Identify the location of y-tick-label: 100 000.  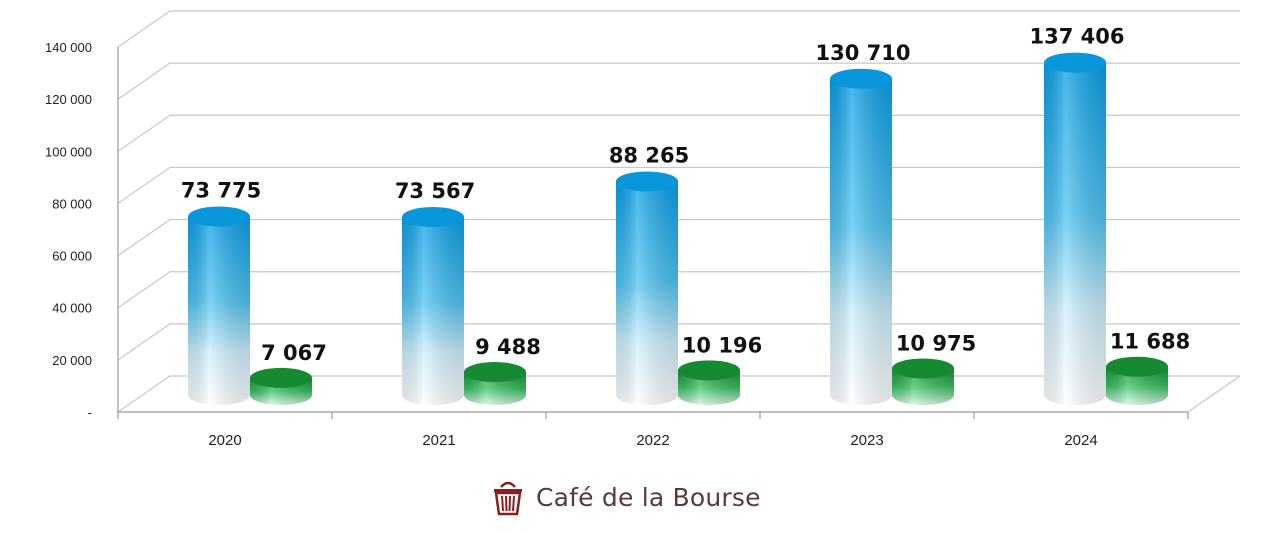
(68, 151).